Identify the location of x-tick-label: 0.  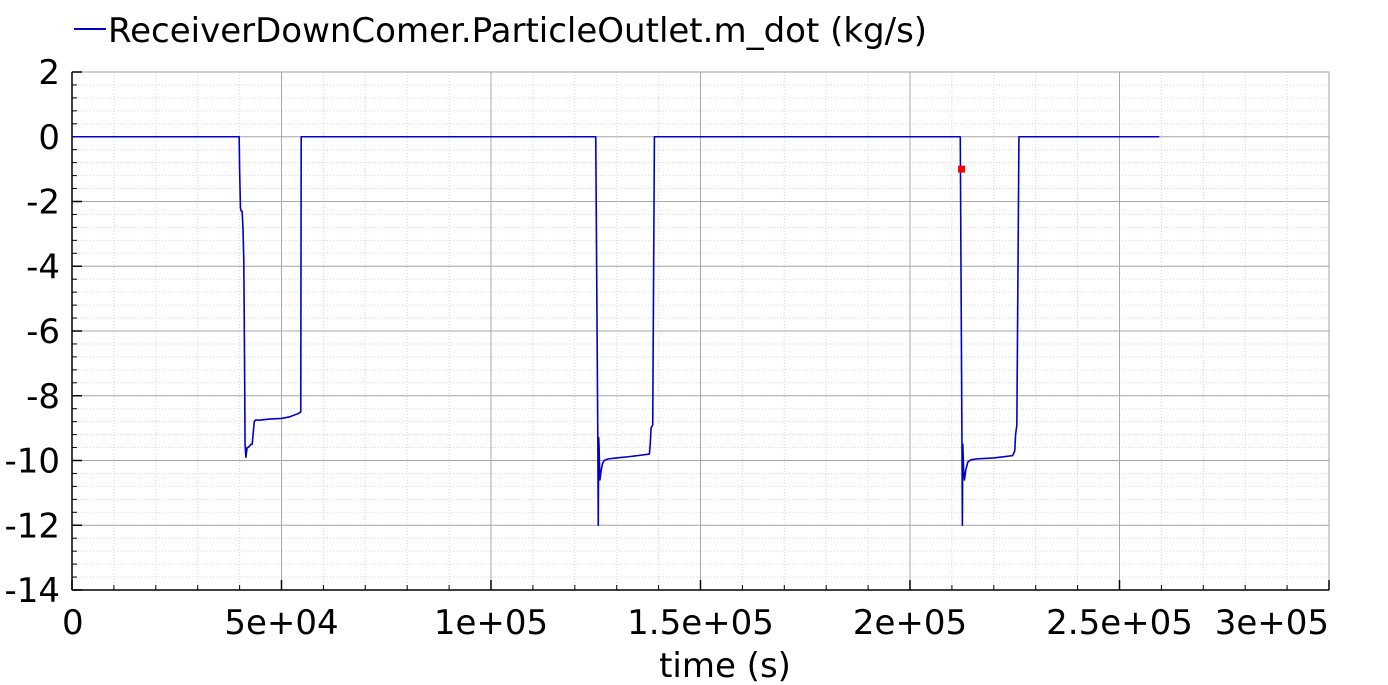
(73, 623).